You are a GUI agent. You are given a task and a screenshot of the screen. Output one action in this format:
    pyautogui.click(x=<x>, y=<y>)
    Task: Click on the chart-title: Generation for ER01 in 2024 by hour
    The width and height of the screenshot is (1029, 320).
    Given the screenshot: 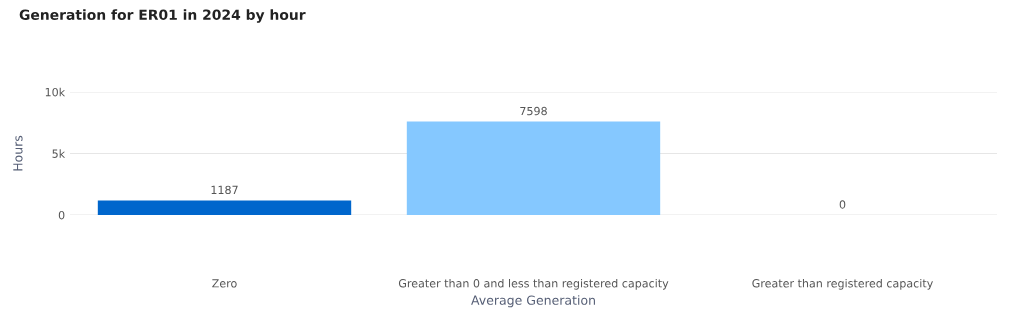 What is the action you would take?
    pyautogui.click(x=162, y=16)
    